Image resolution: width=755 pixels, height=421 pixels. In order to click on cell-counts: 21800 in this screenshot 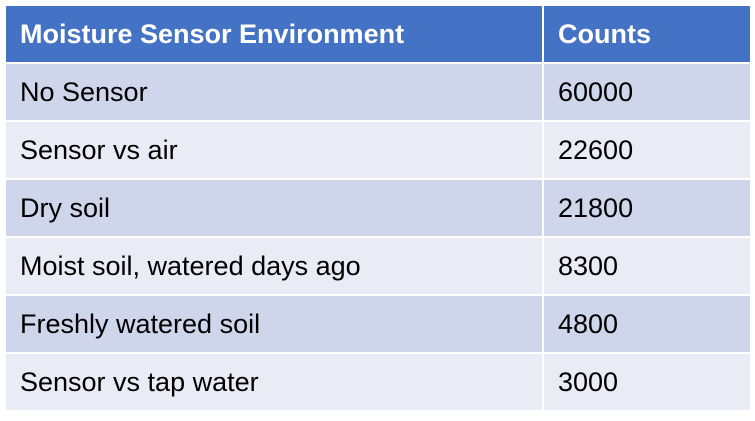, I will do `click(647, 208)`.